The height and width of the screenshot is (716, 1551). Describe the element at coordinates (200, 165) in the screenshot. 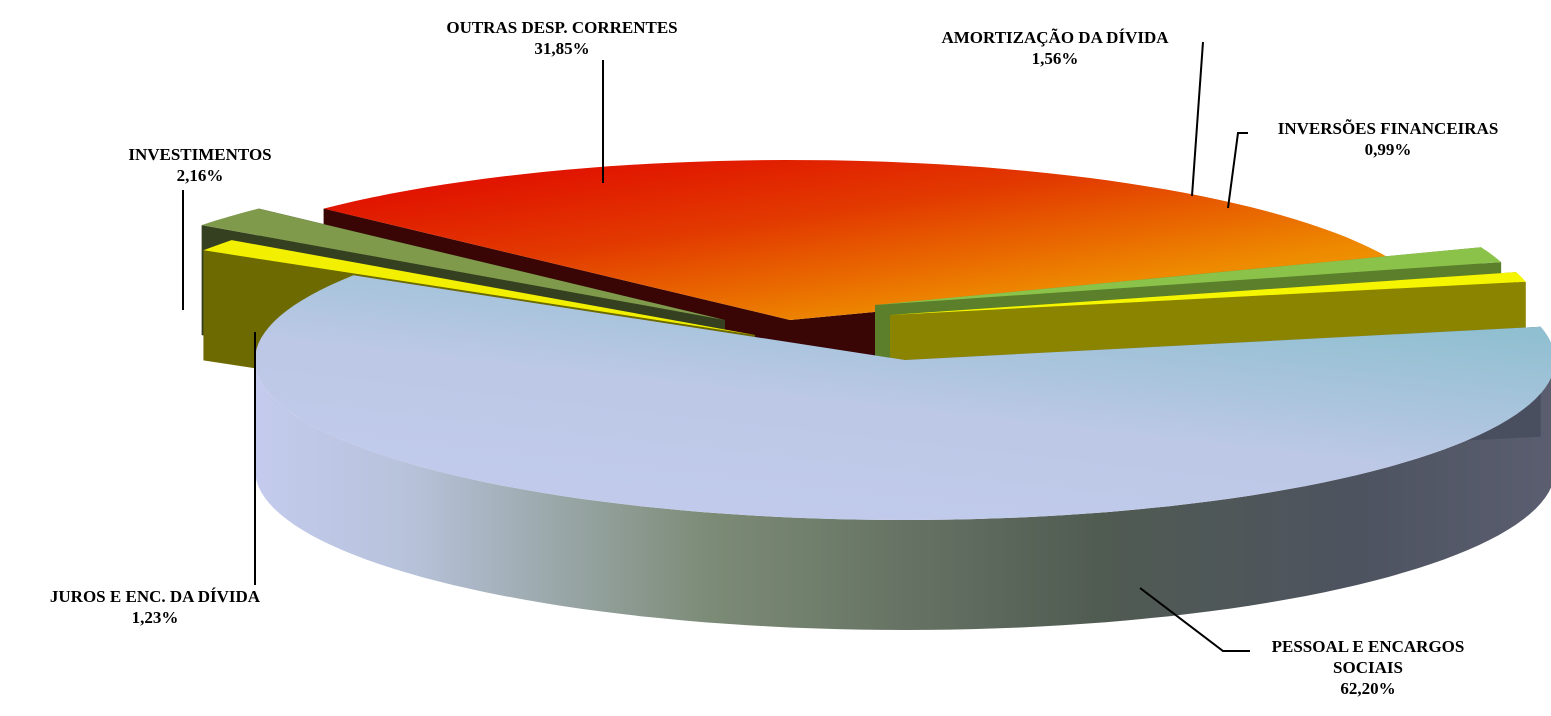

I see `label-investimentos: INVESTIMENTOS 2,16%` at that location.